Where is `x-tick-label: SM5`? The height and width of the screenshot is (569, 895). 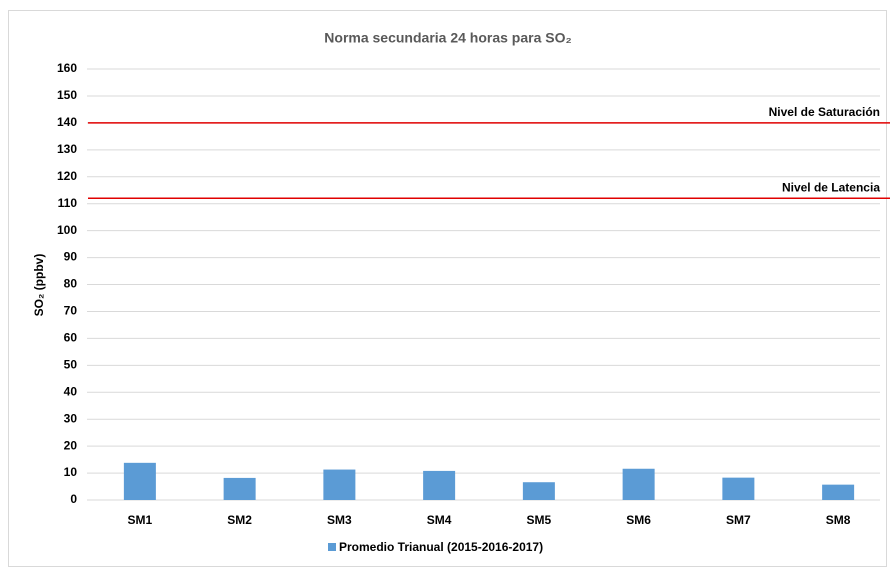 x-tick-label: SM5 is located at coordinates (539, 520).